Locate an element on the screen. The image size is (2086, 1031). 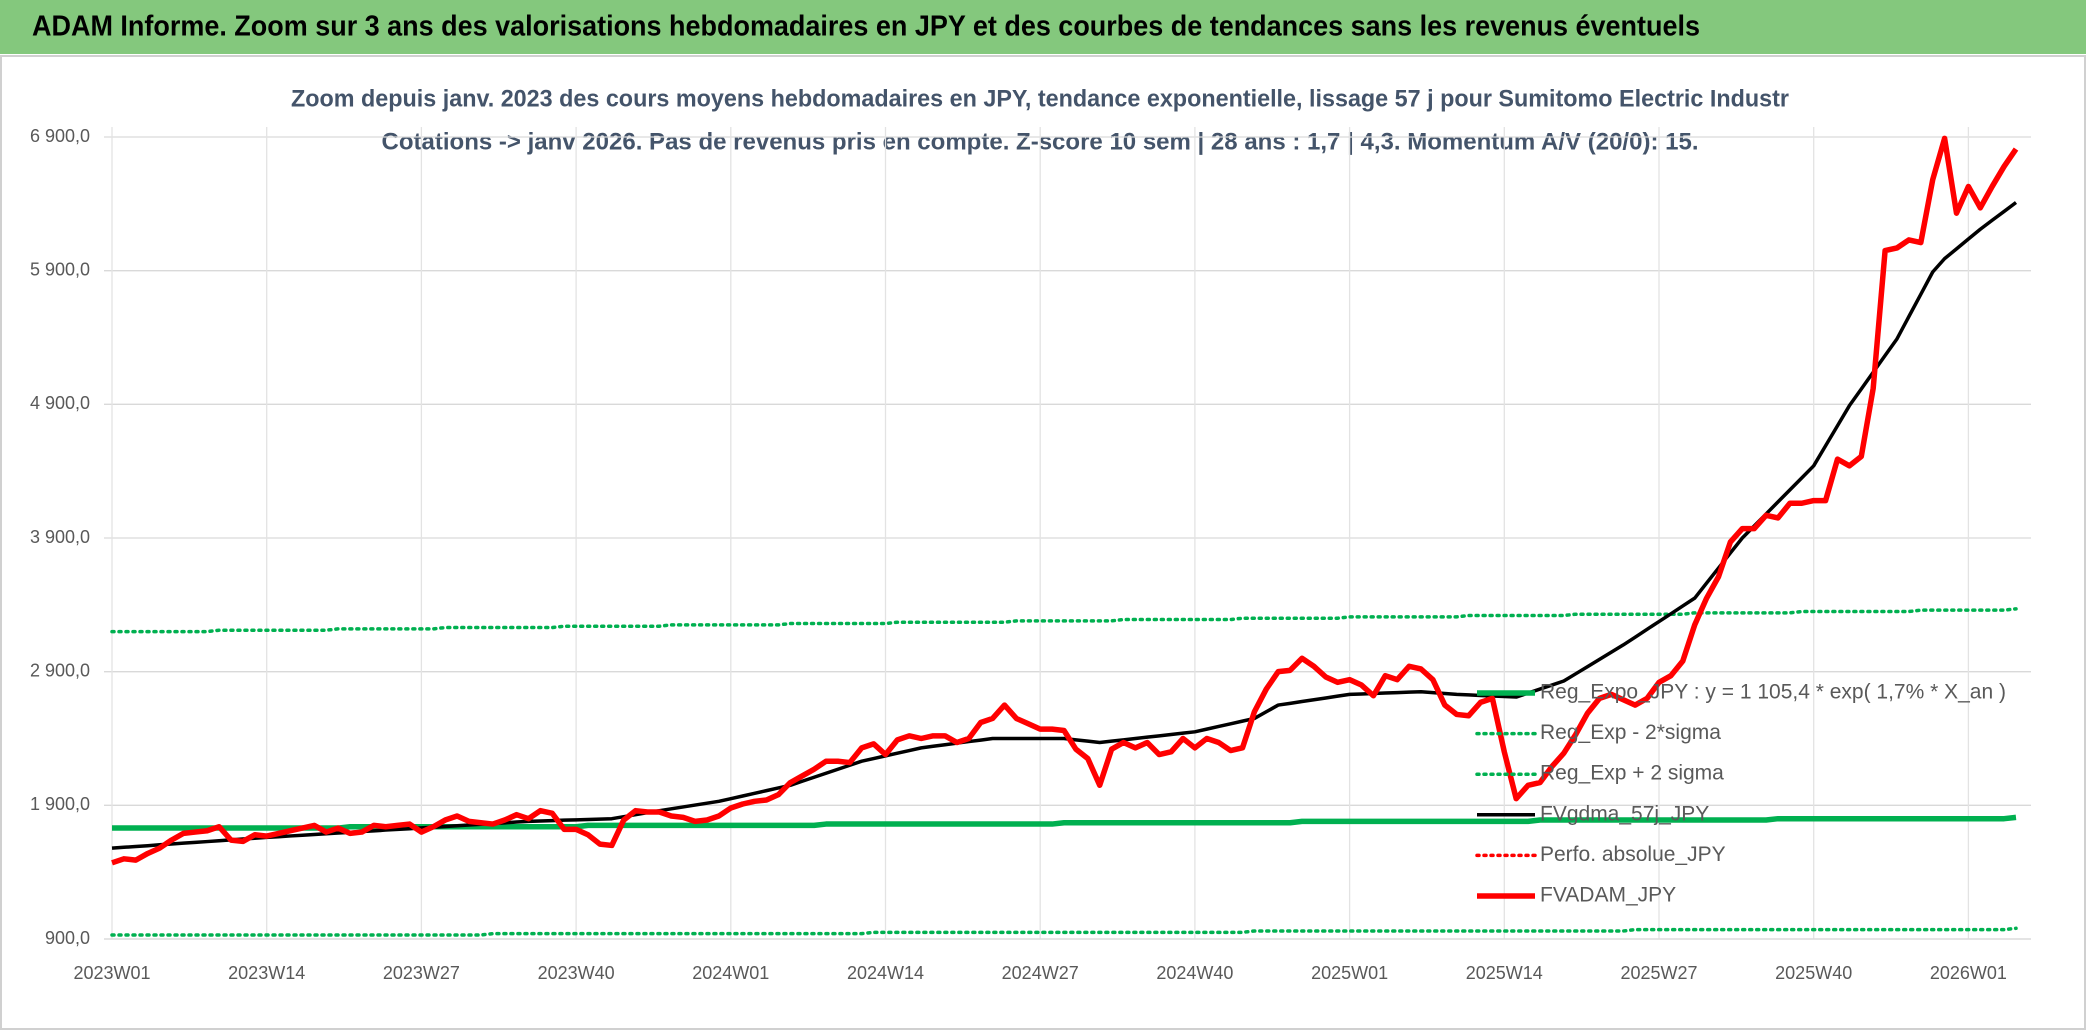
x-tick-label: 2024W14 is located at coordinates (885, 973).